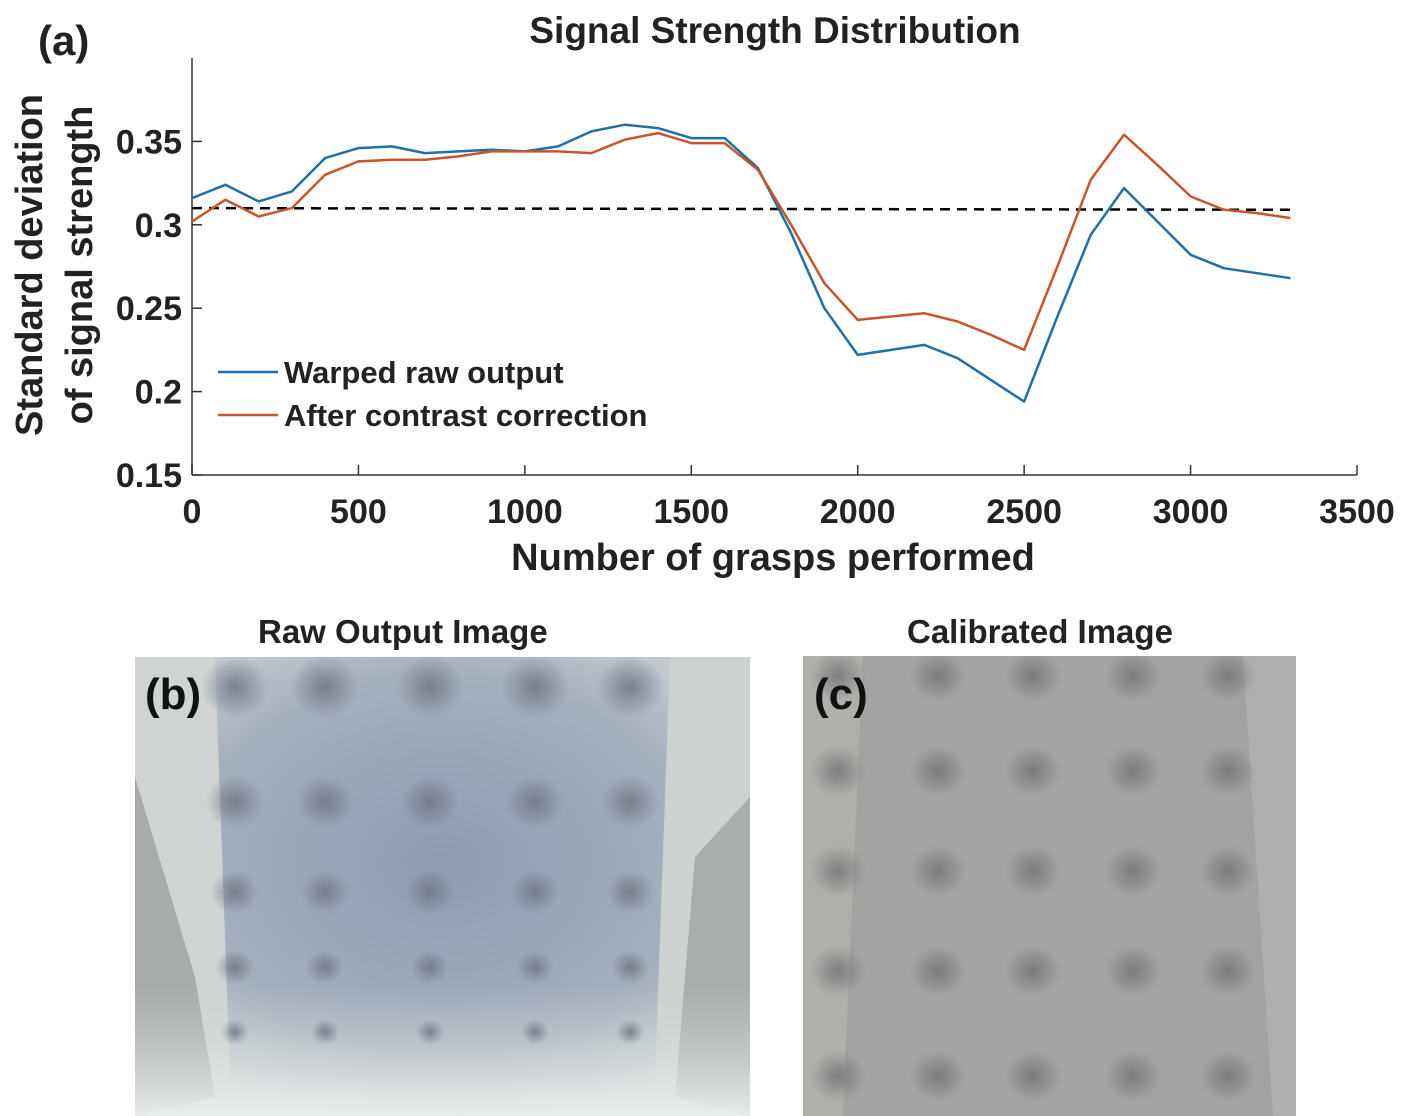 Image resolution: width=1403 pixels, height=1116 pixels. Describe the element at coordinates (525, 512) in the screenshot. I see `x-tick-label: 1000` at that location.